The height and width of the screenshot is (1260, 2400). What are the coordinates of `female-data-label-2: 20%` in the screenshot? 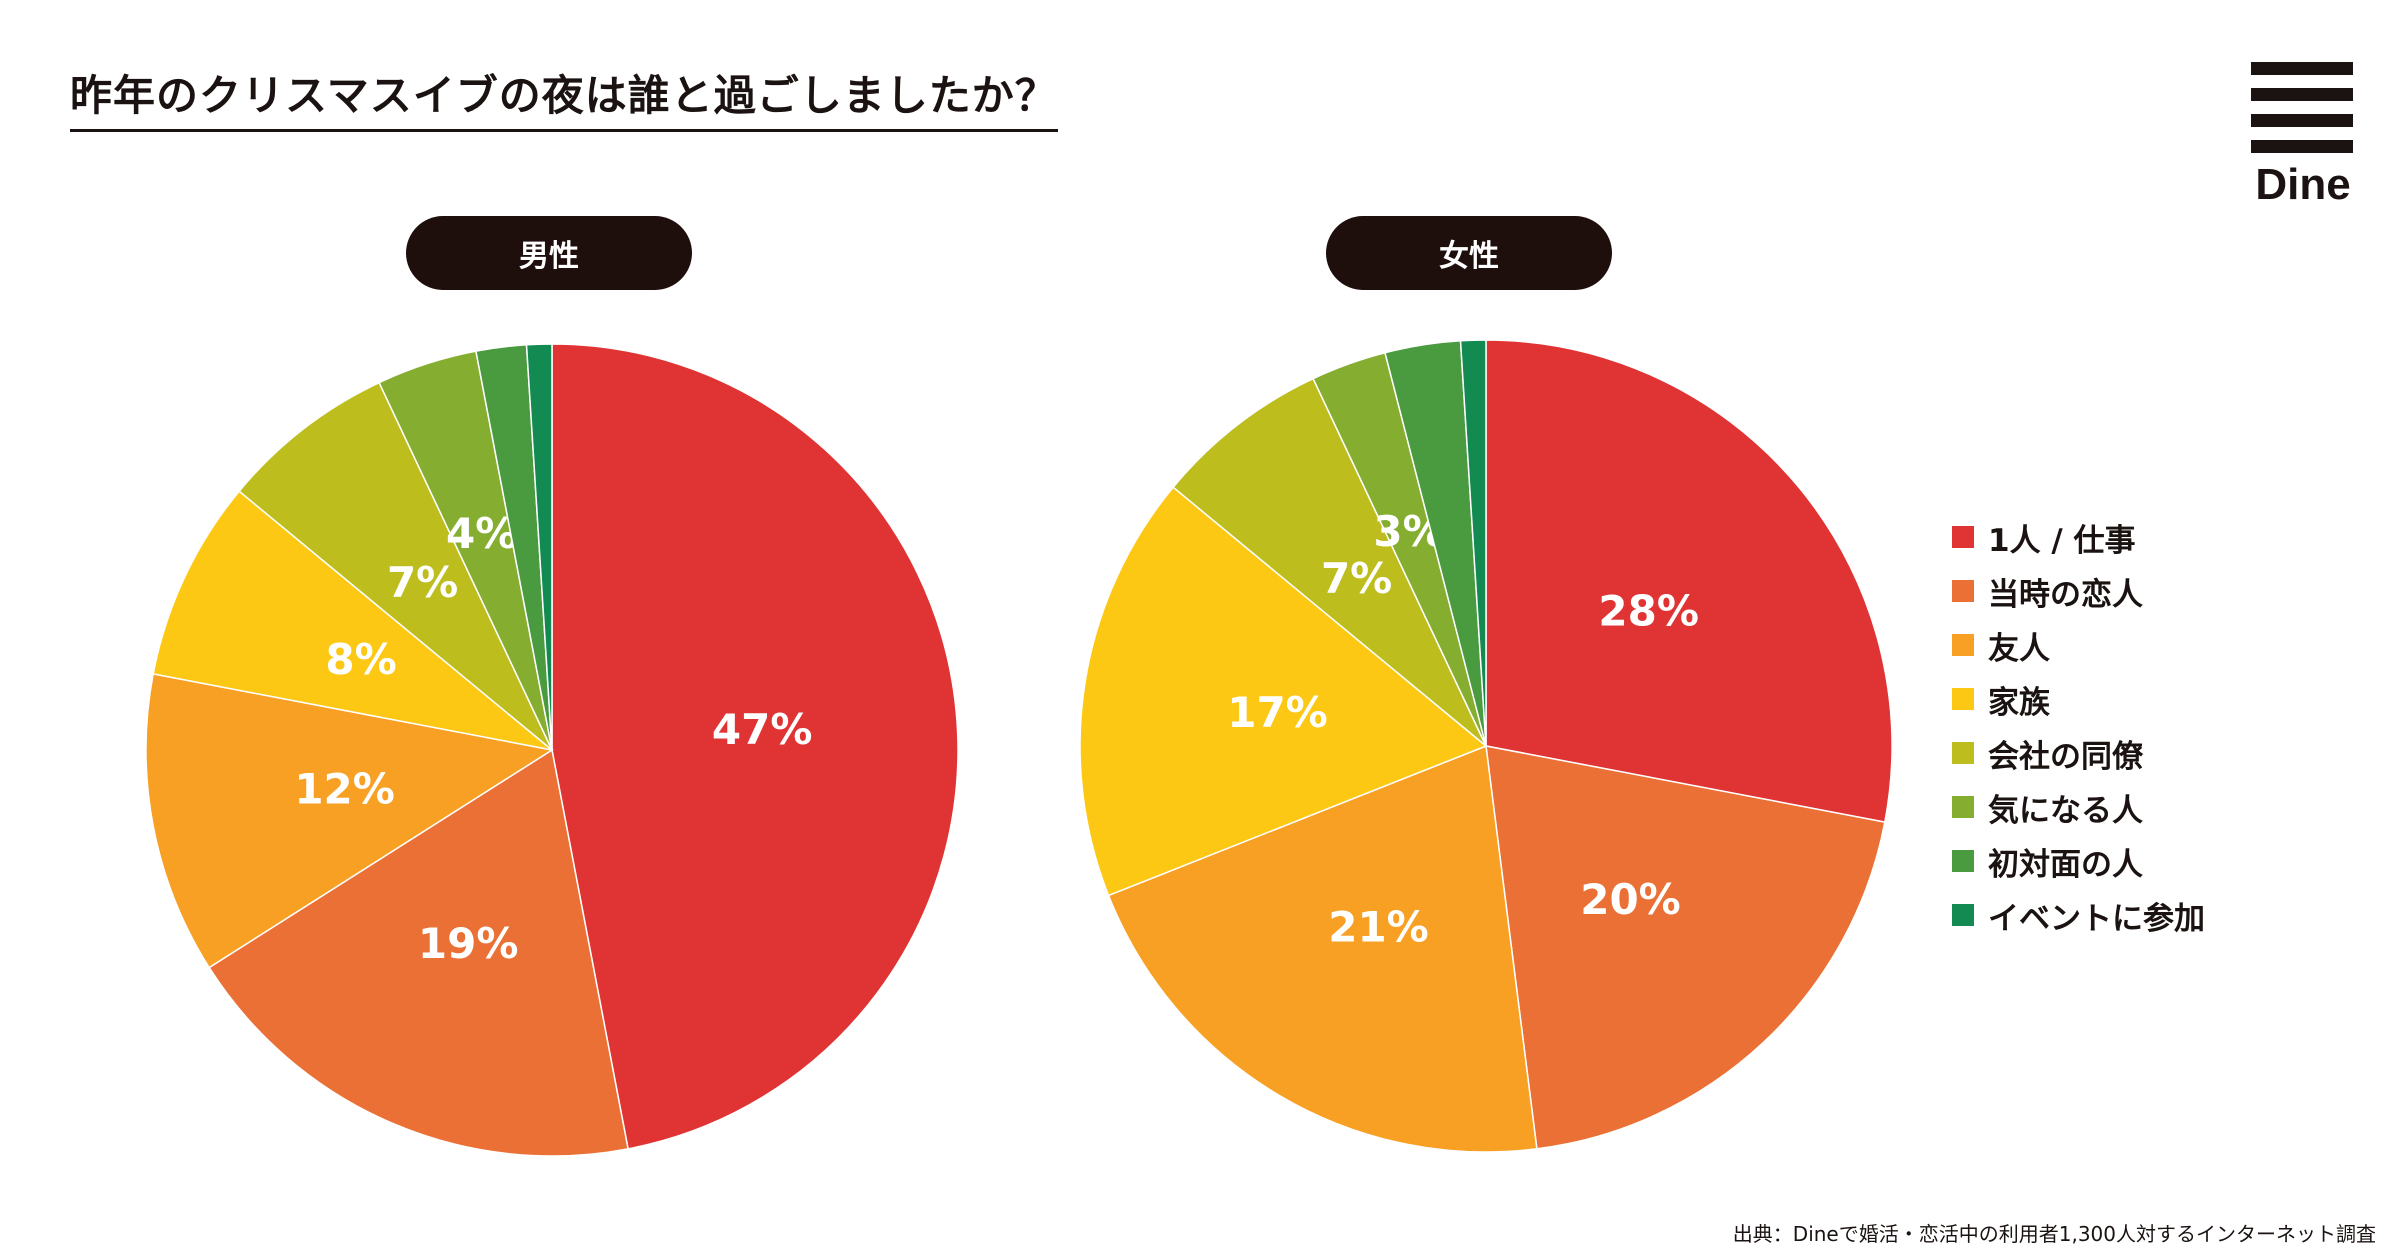 It's located at (1630, 899).